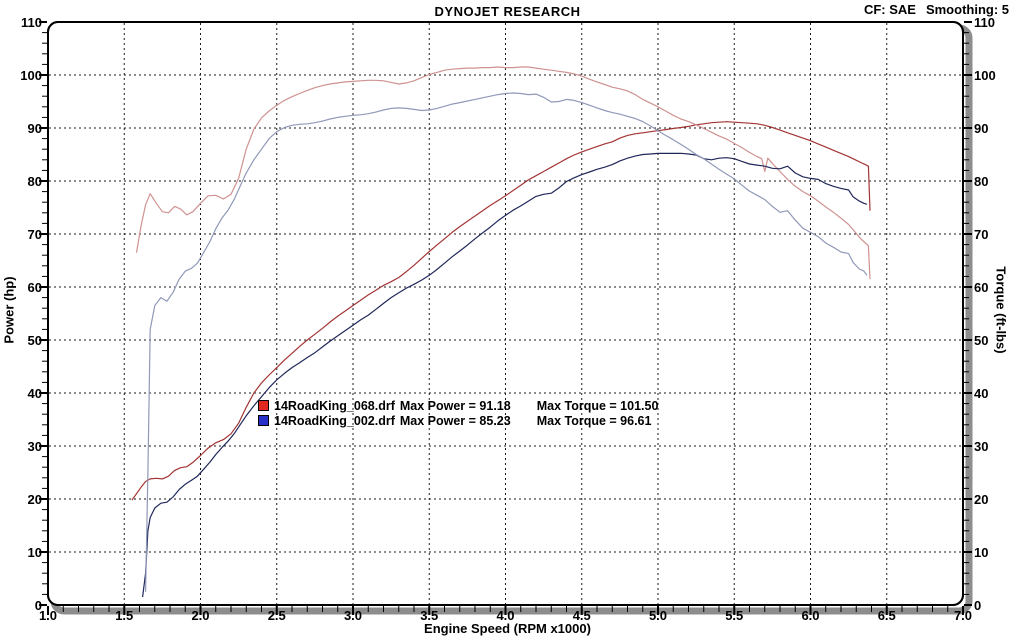 This screenshot has width=1015, height=637. What do you see at coordinates (967, 9) in the screenshot?
I see `smoothing-label: Smoothing: 5` at bounding box center [967, 9].